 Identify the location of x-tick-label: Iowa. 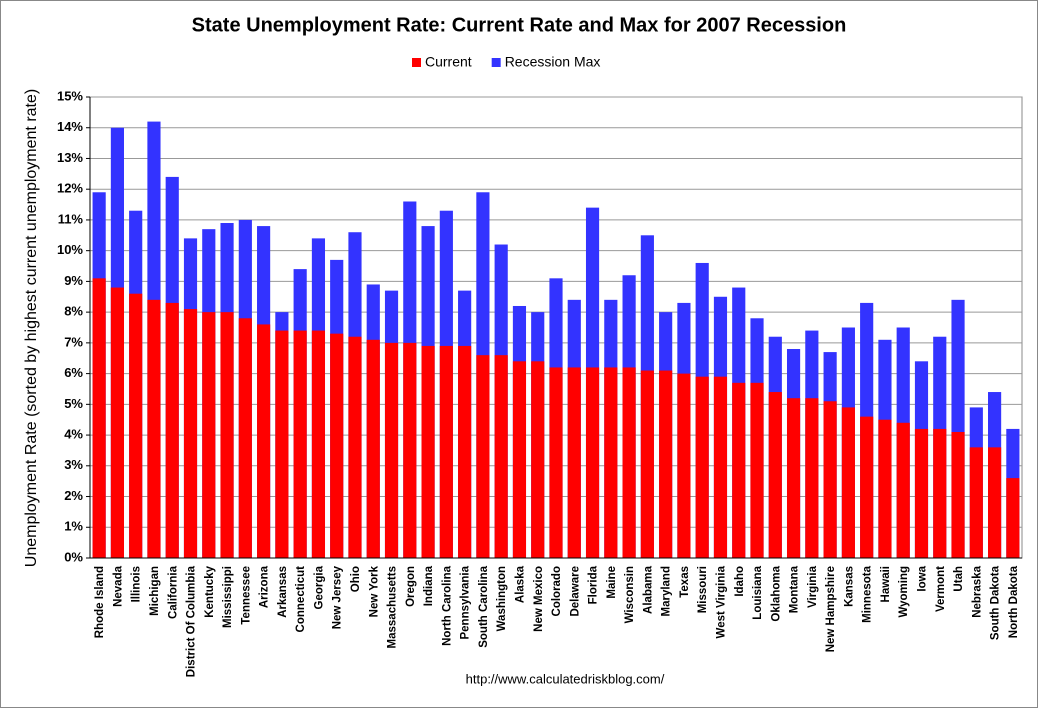
(923, 578).